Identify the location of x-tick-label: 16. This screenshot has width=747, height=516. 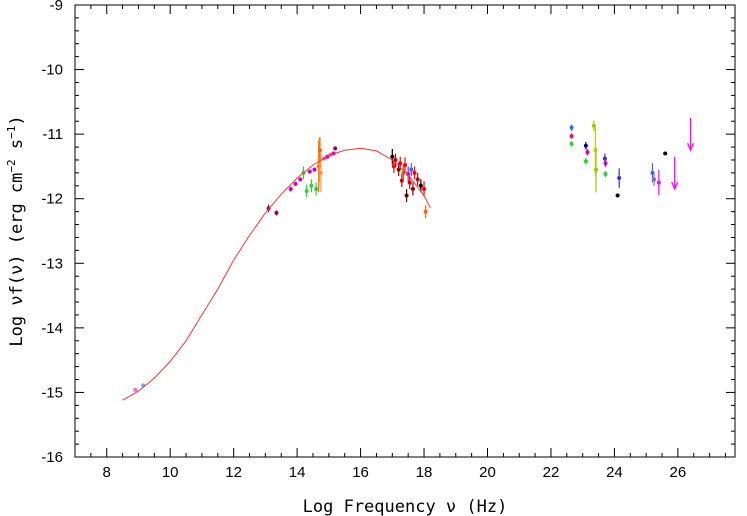
(360, 472).